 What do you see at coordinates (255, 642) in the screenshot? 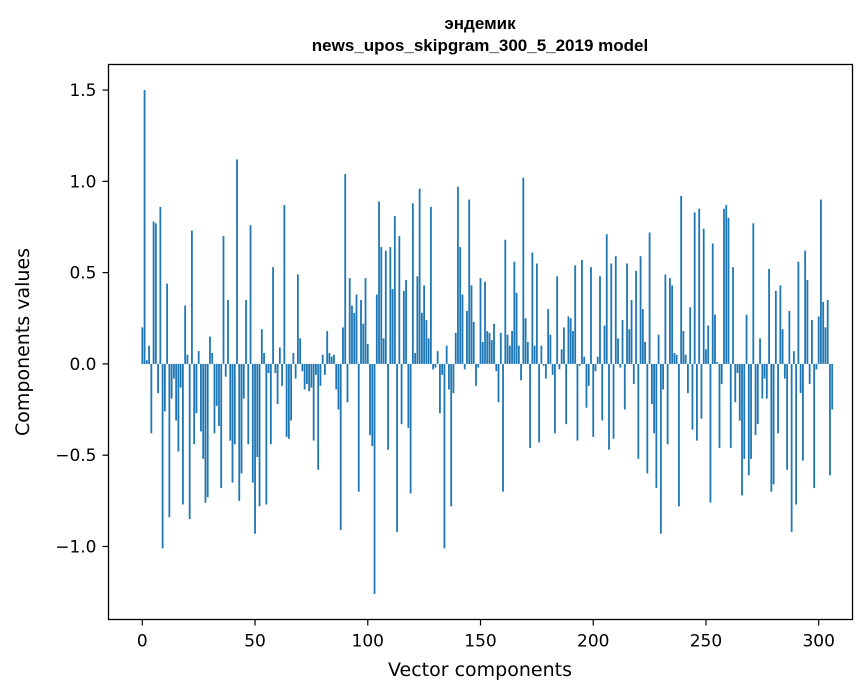
I see `x-tick-label: 50` at bounding box center [255, 642].